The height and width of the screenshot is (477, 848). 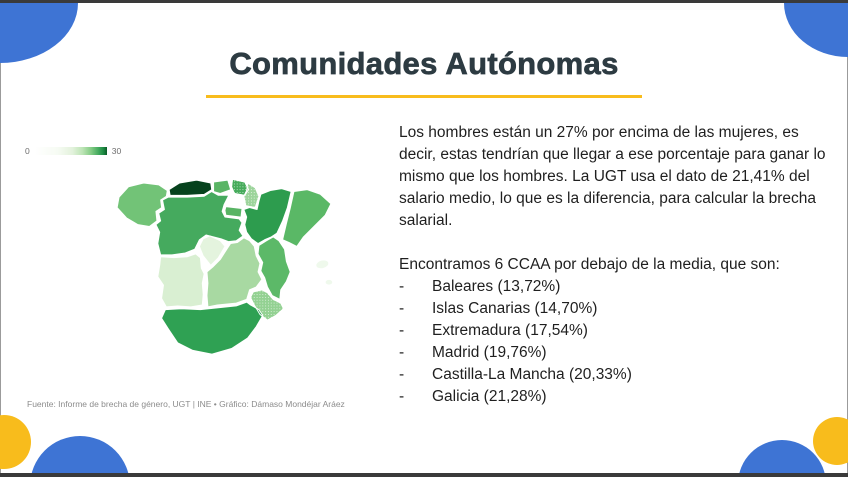 What do you see at coordinates (222, 186) in the screenshot?
I see `region-cantabria` at bounding box center [222, 186].